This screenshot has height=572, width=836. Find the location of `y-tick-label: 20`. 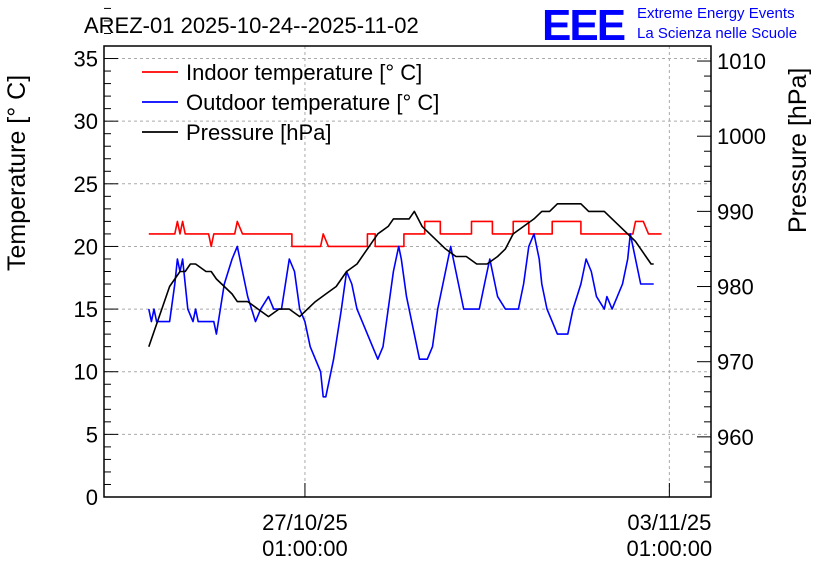

y-tick-label: 20 is located at coordinates (86, 246).